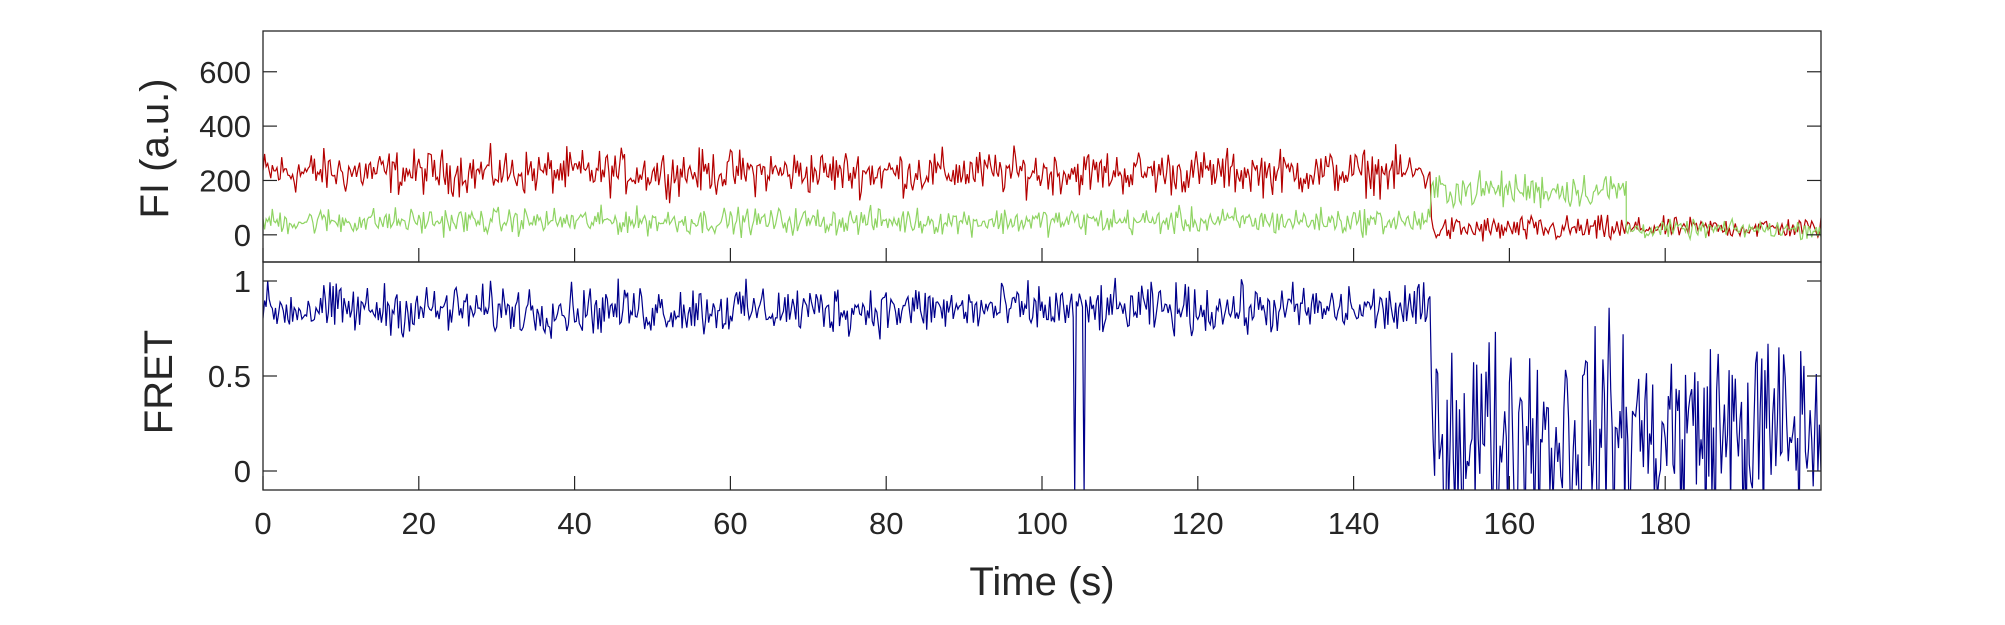 The image size is (2005, 625). Describe the element at coordinates (1041, 582) in the screenshot. I see `time-x-axis-label: Time (s)` at that location.